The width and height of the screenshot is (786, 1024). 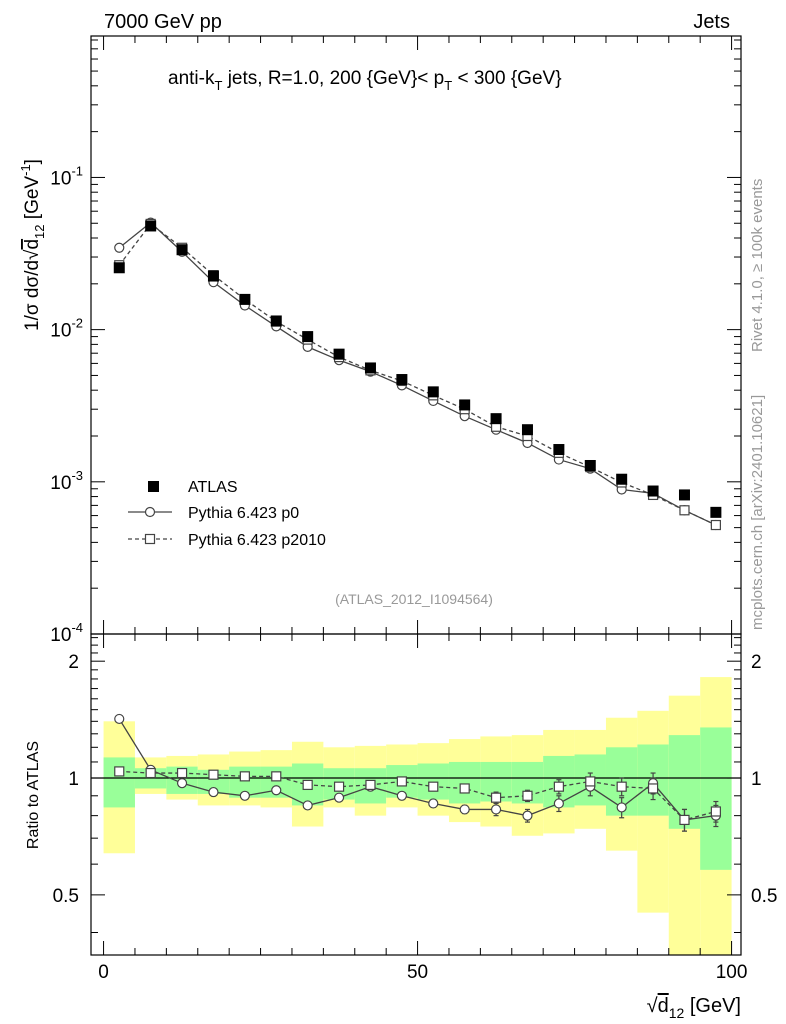 I want to click on legend-entry-p2010: Pythia 6.423 p2010, so click(x=227, y=540).